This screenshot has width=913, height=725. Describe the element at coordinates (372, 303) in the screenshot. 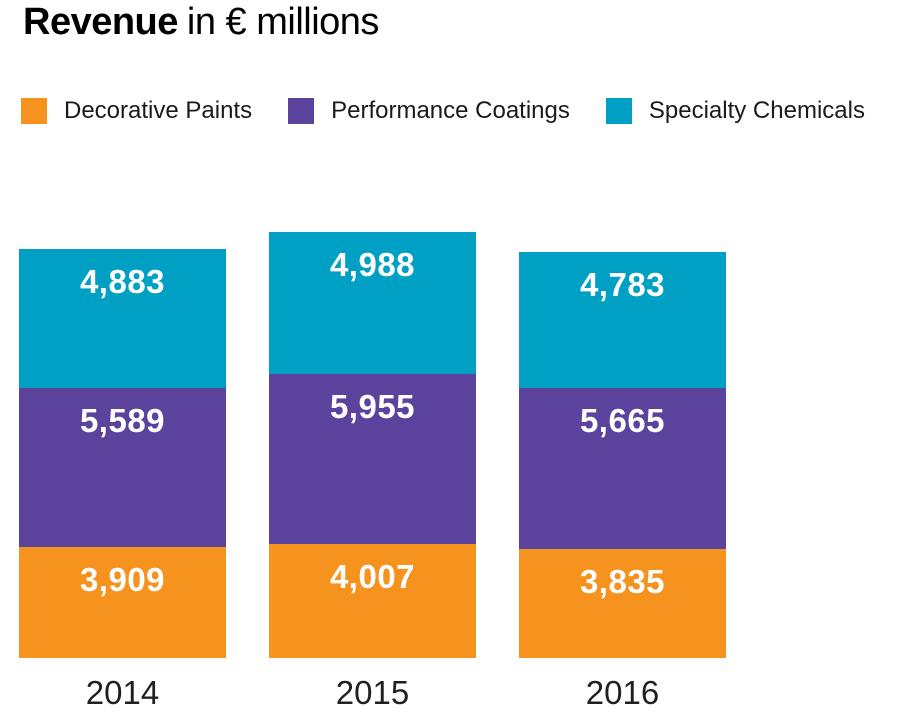

I see `bar-segment-specialty-chemicals-2015: 4,988` at that location.